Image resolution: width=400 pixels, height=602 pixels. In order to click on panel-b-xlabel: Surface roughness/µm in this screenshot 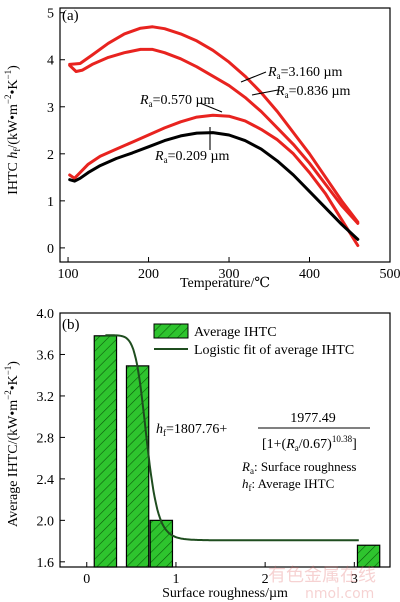, I will do `click(225, 593)`.